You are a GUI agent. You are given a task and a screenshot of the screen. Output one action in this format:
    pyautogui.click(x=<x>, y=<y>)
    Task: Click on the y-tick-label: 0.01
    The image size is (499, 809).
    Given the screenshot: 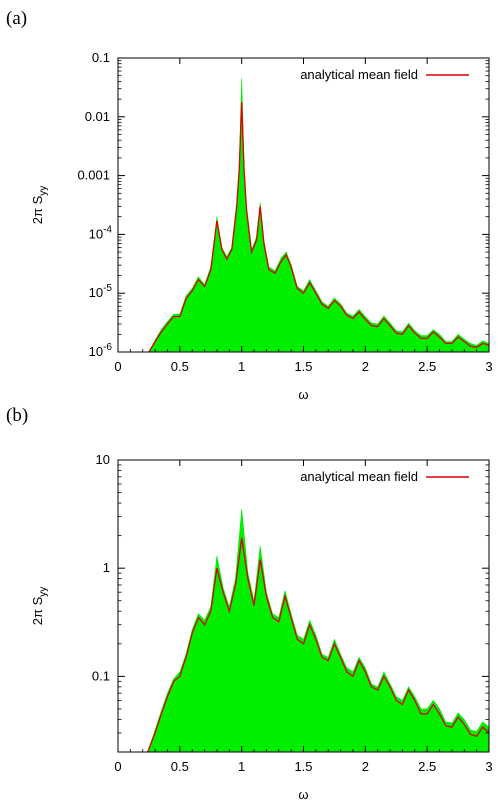 What is the action you would take?
    pyautogui.click(x=97, y=116)
    